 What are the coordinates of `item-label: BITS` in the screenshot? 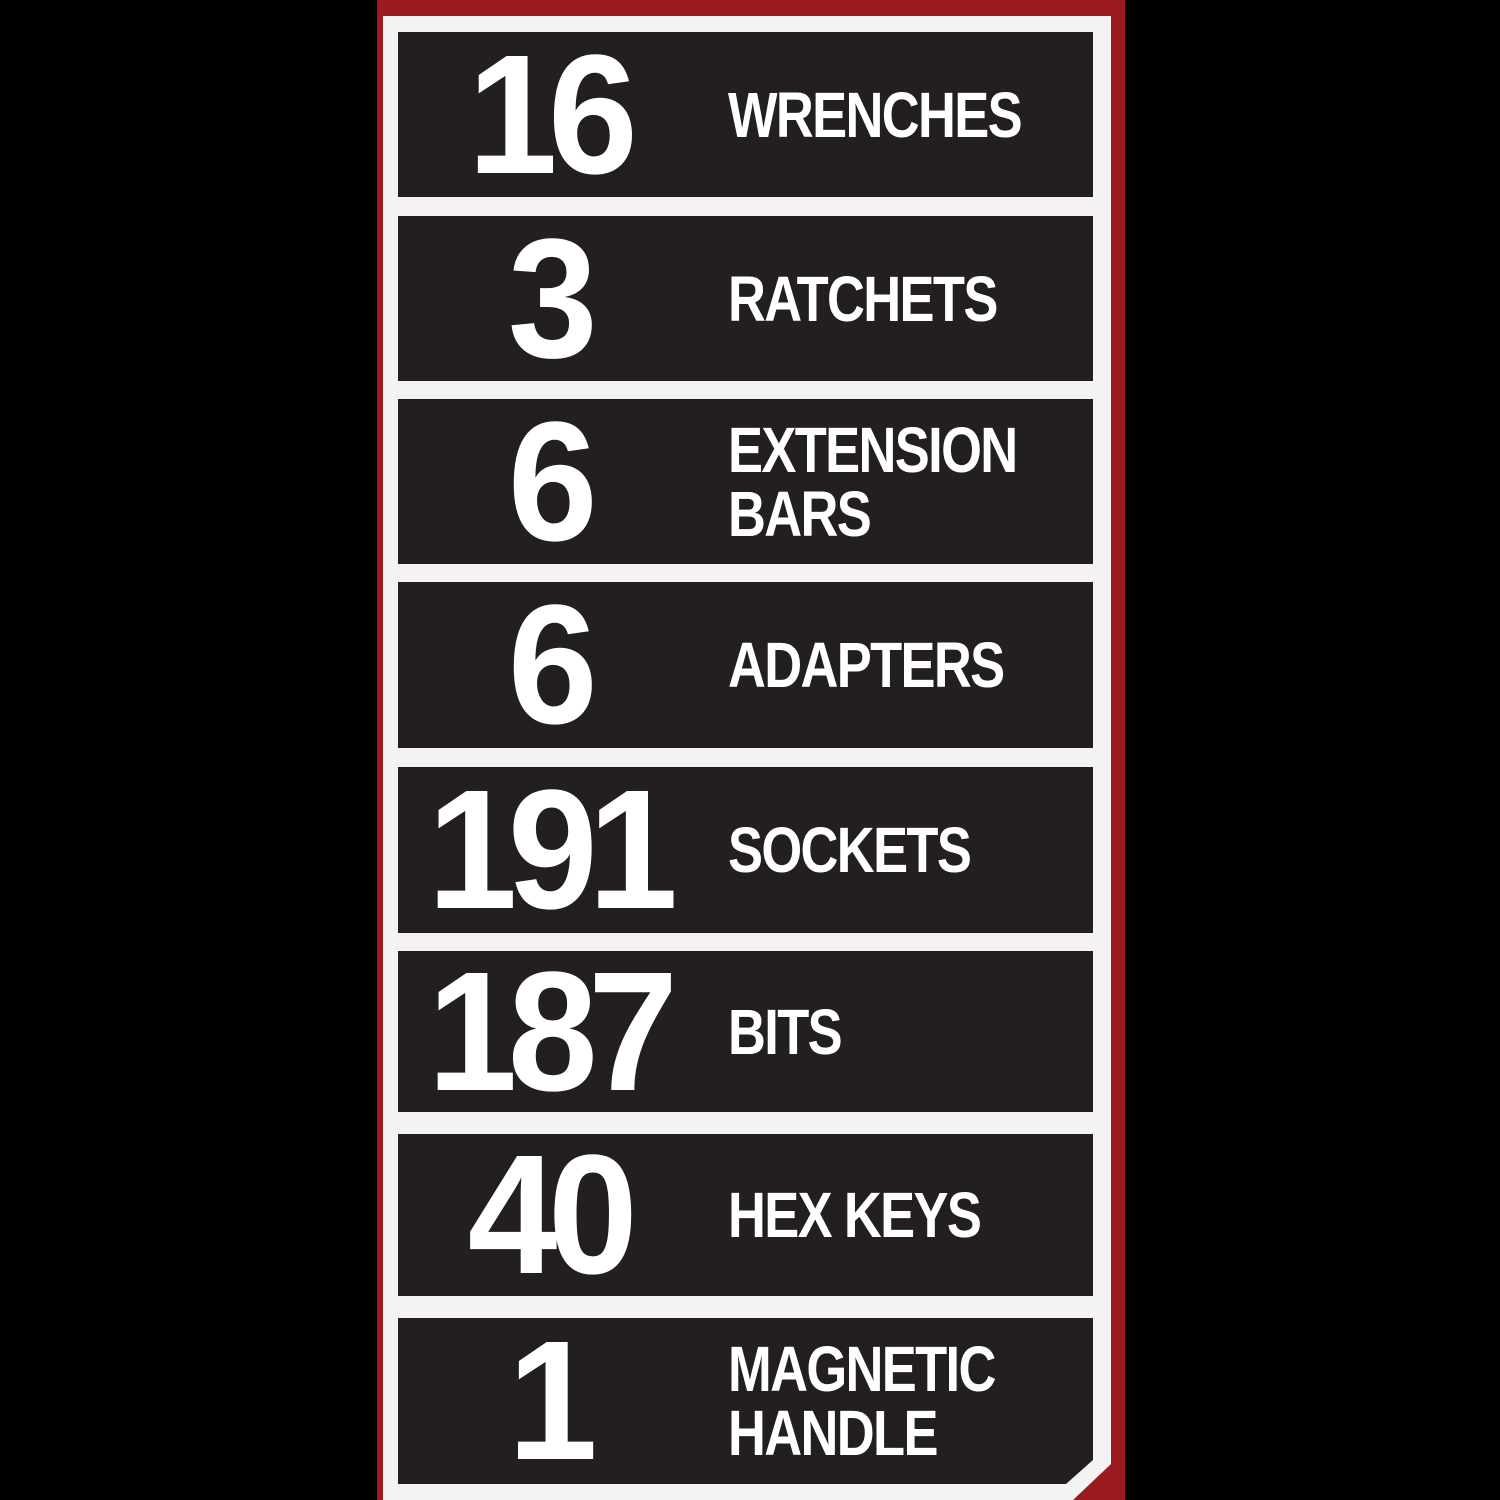 It's located at (785, 1031).